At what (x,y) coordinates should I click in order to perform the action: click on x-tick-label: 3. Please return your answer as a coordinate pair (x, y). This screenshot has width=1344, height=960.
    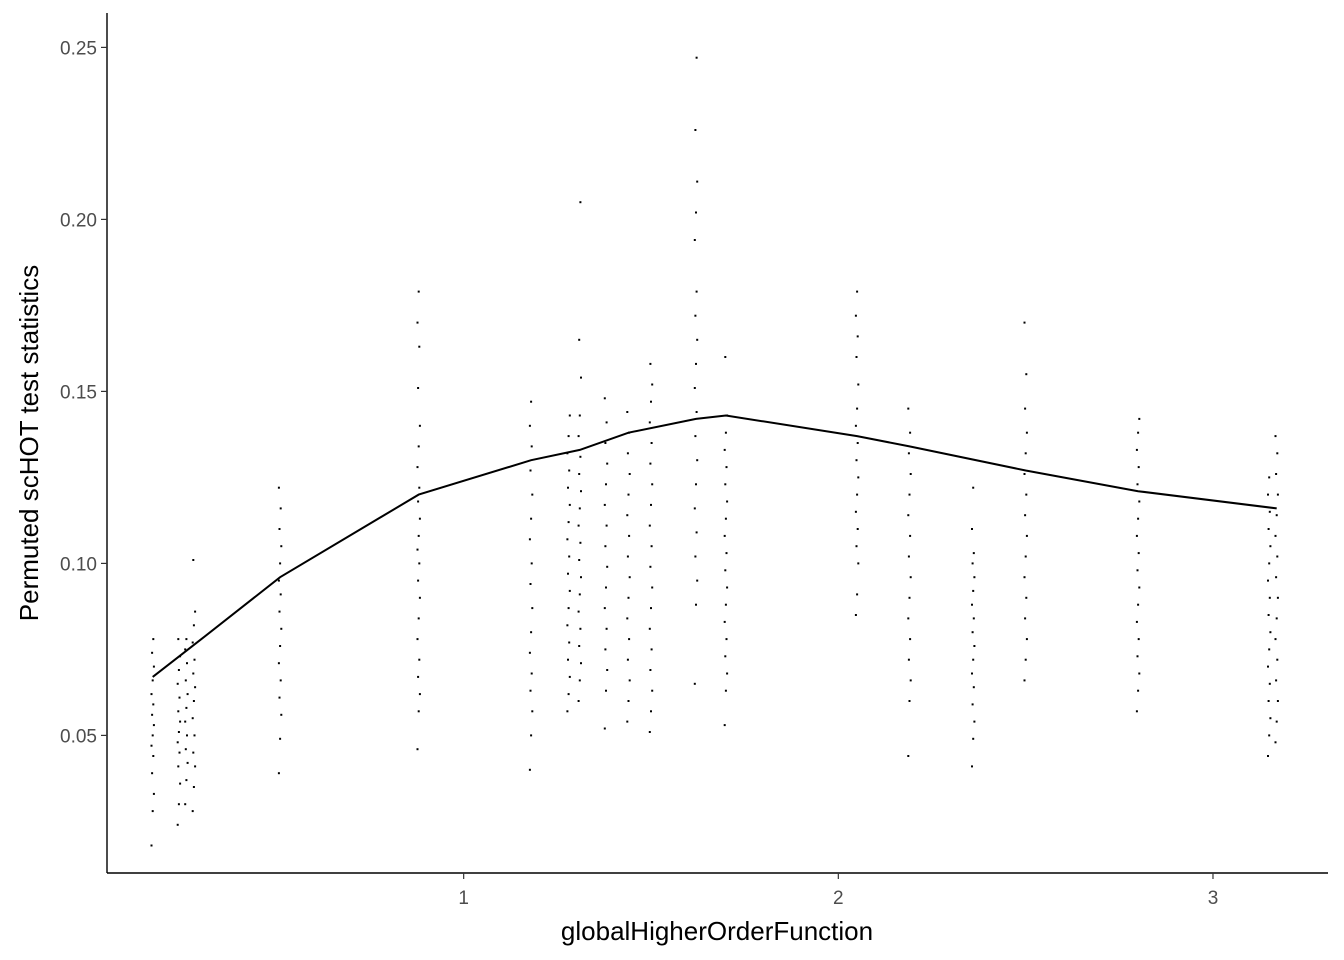
    Looking at the image, I should click on (1213, 898).